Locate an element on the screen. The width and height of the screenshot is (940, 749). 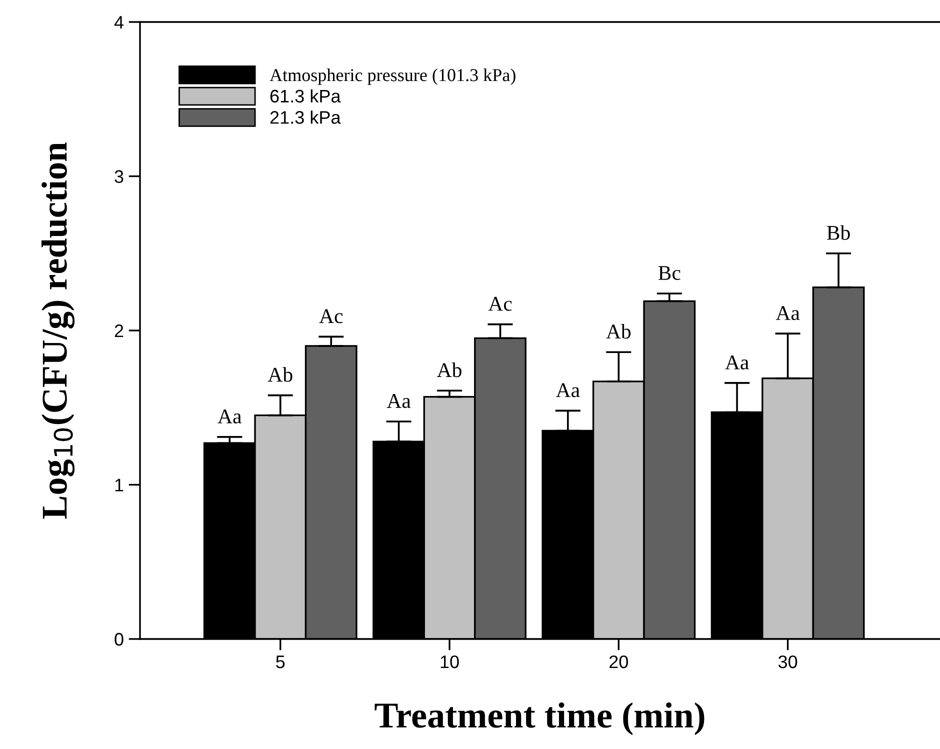
y-tick-label: 4 is located at coordinates (119, 22).